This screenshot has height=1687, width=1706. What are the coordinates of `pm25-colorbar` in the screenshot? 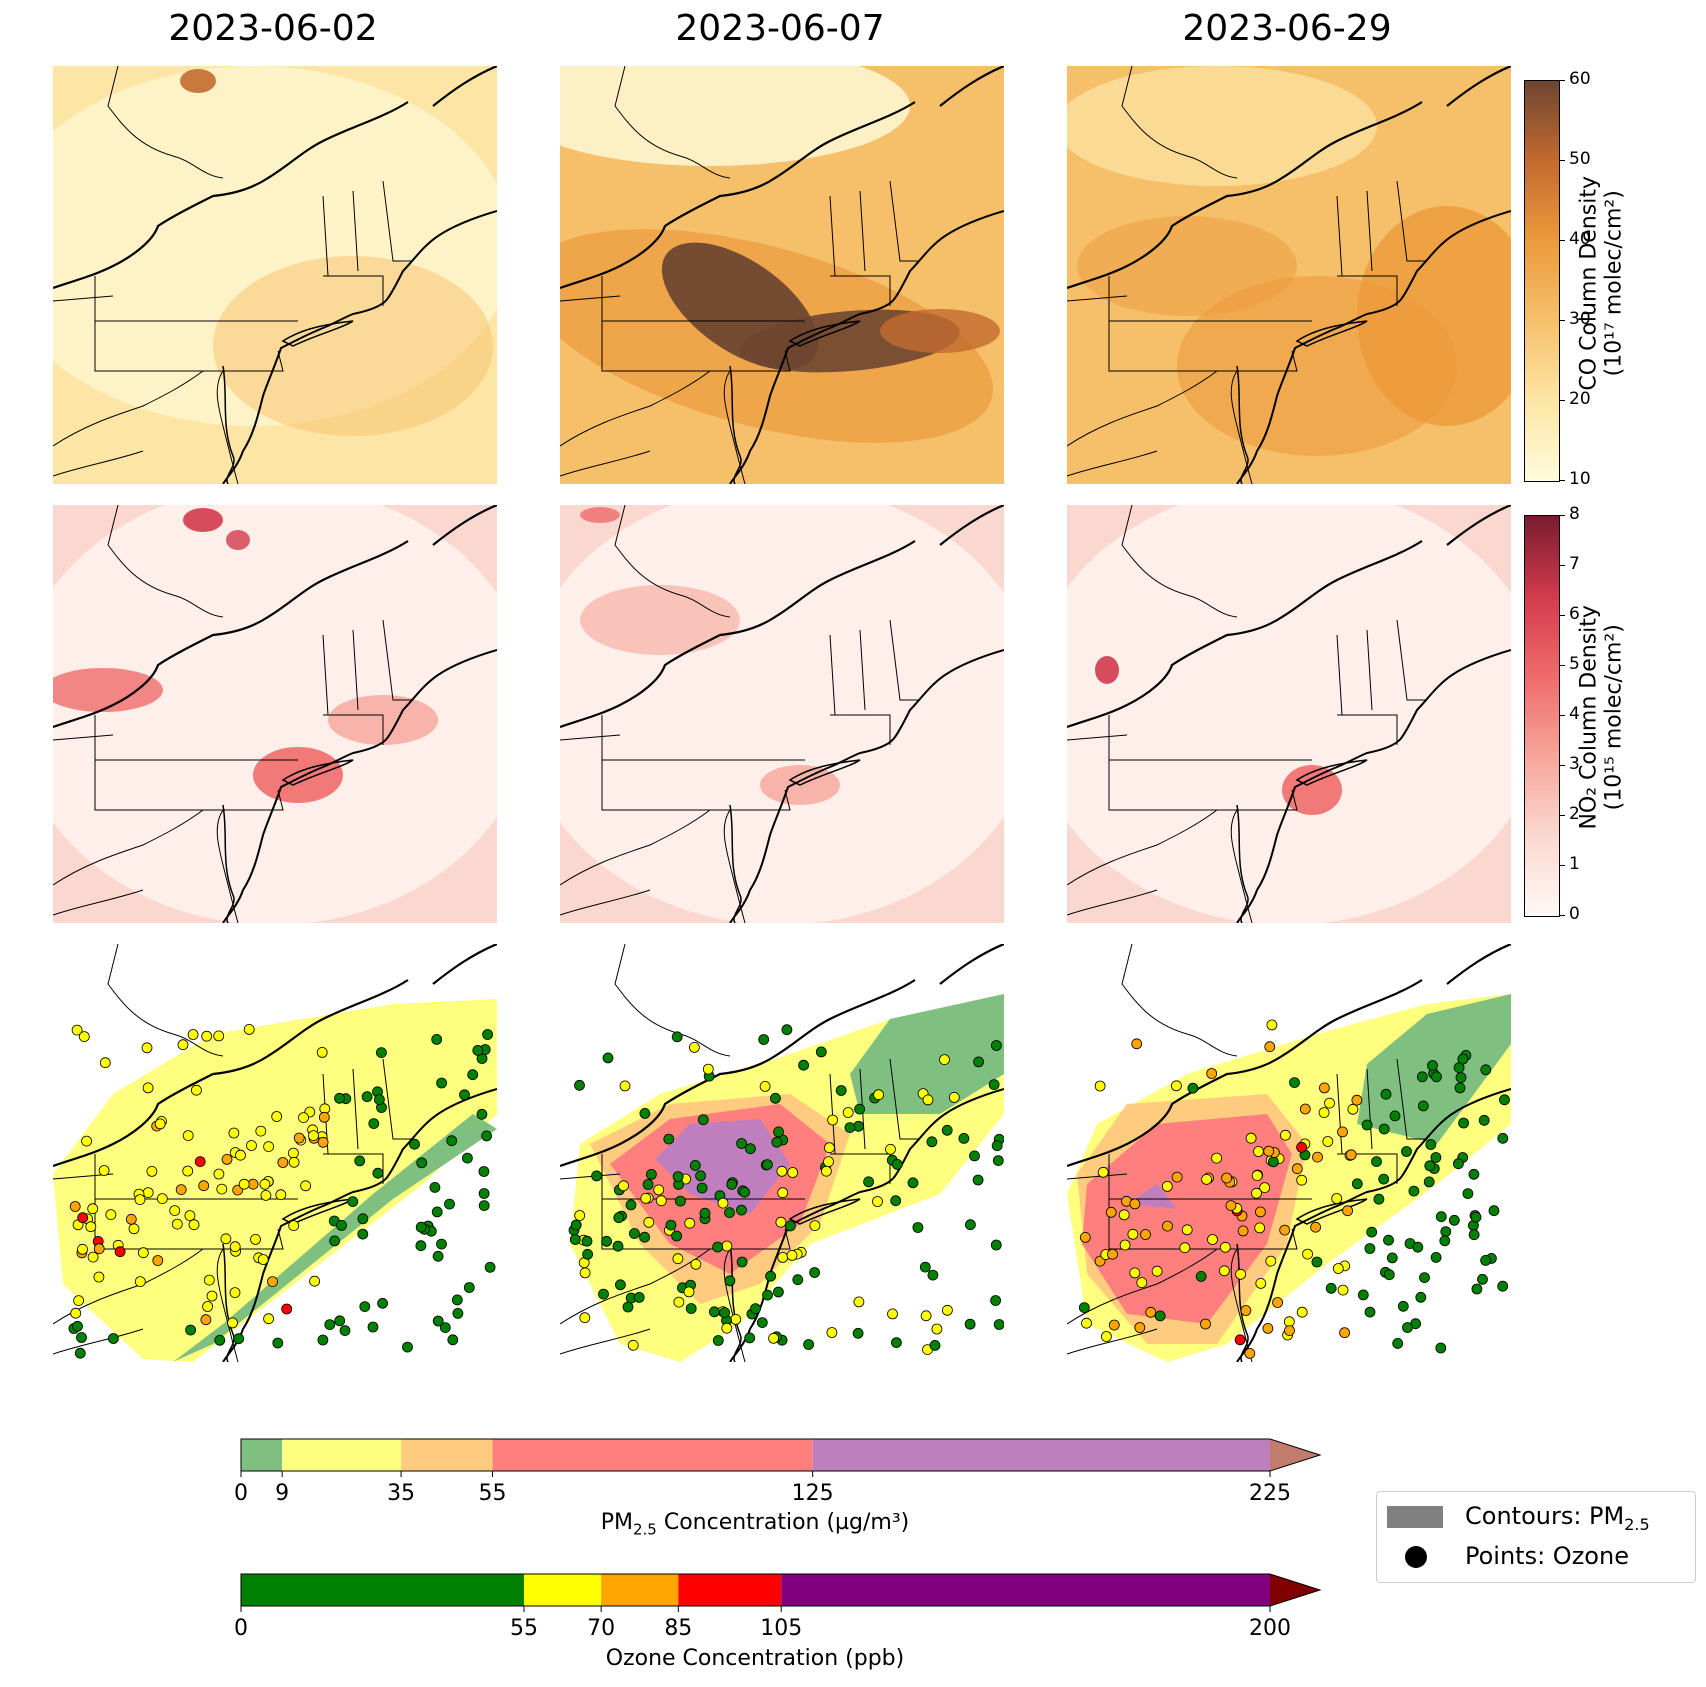 It's located at (781, 1457).